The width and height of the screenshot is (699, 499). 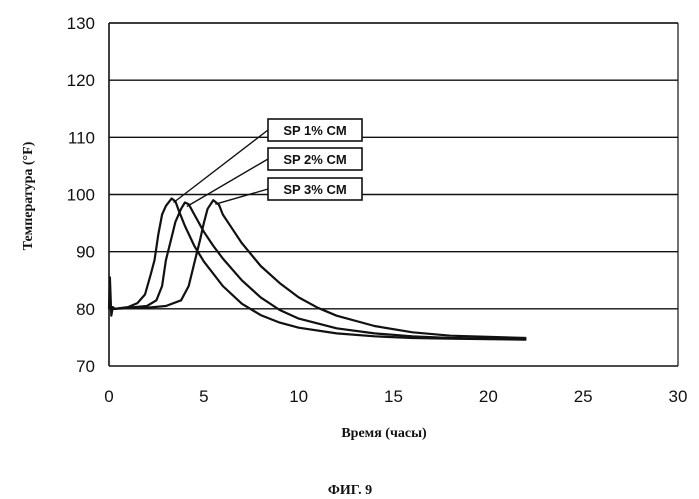 I want to click on y-tick-label-90: 90, so click(x=85, y=252).